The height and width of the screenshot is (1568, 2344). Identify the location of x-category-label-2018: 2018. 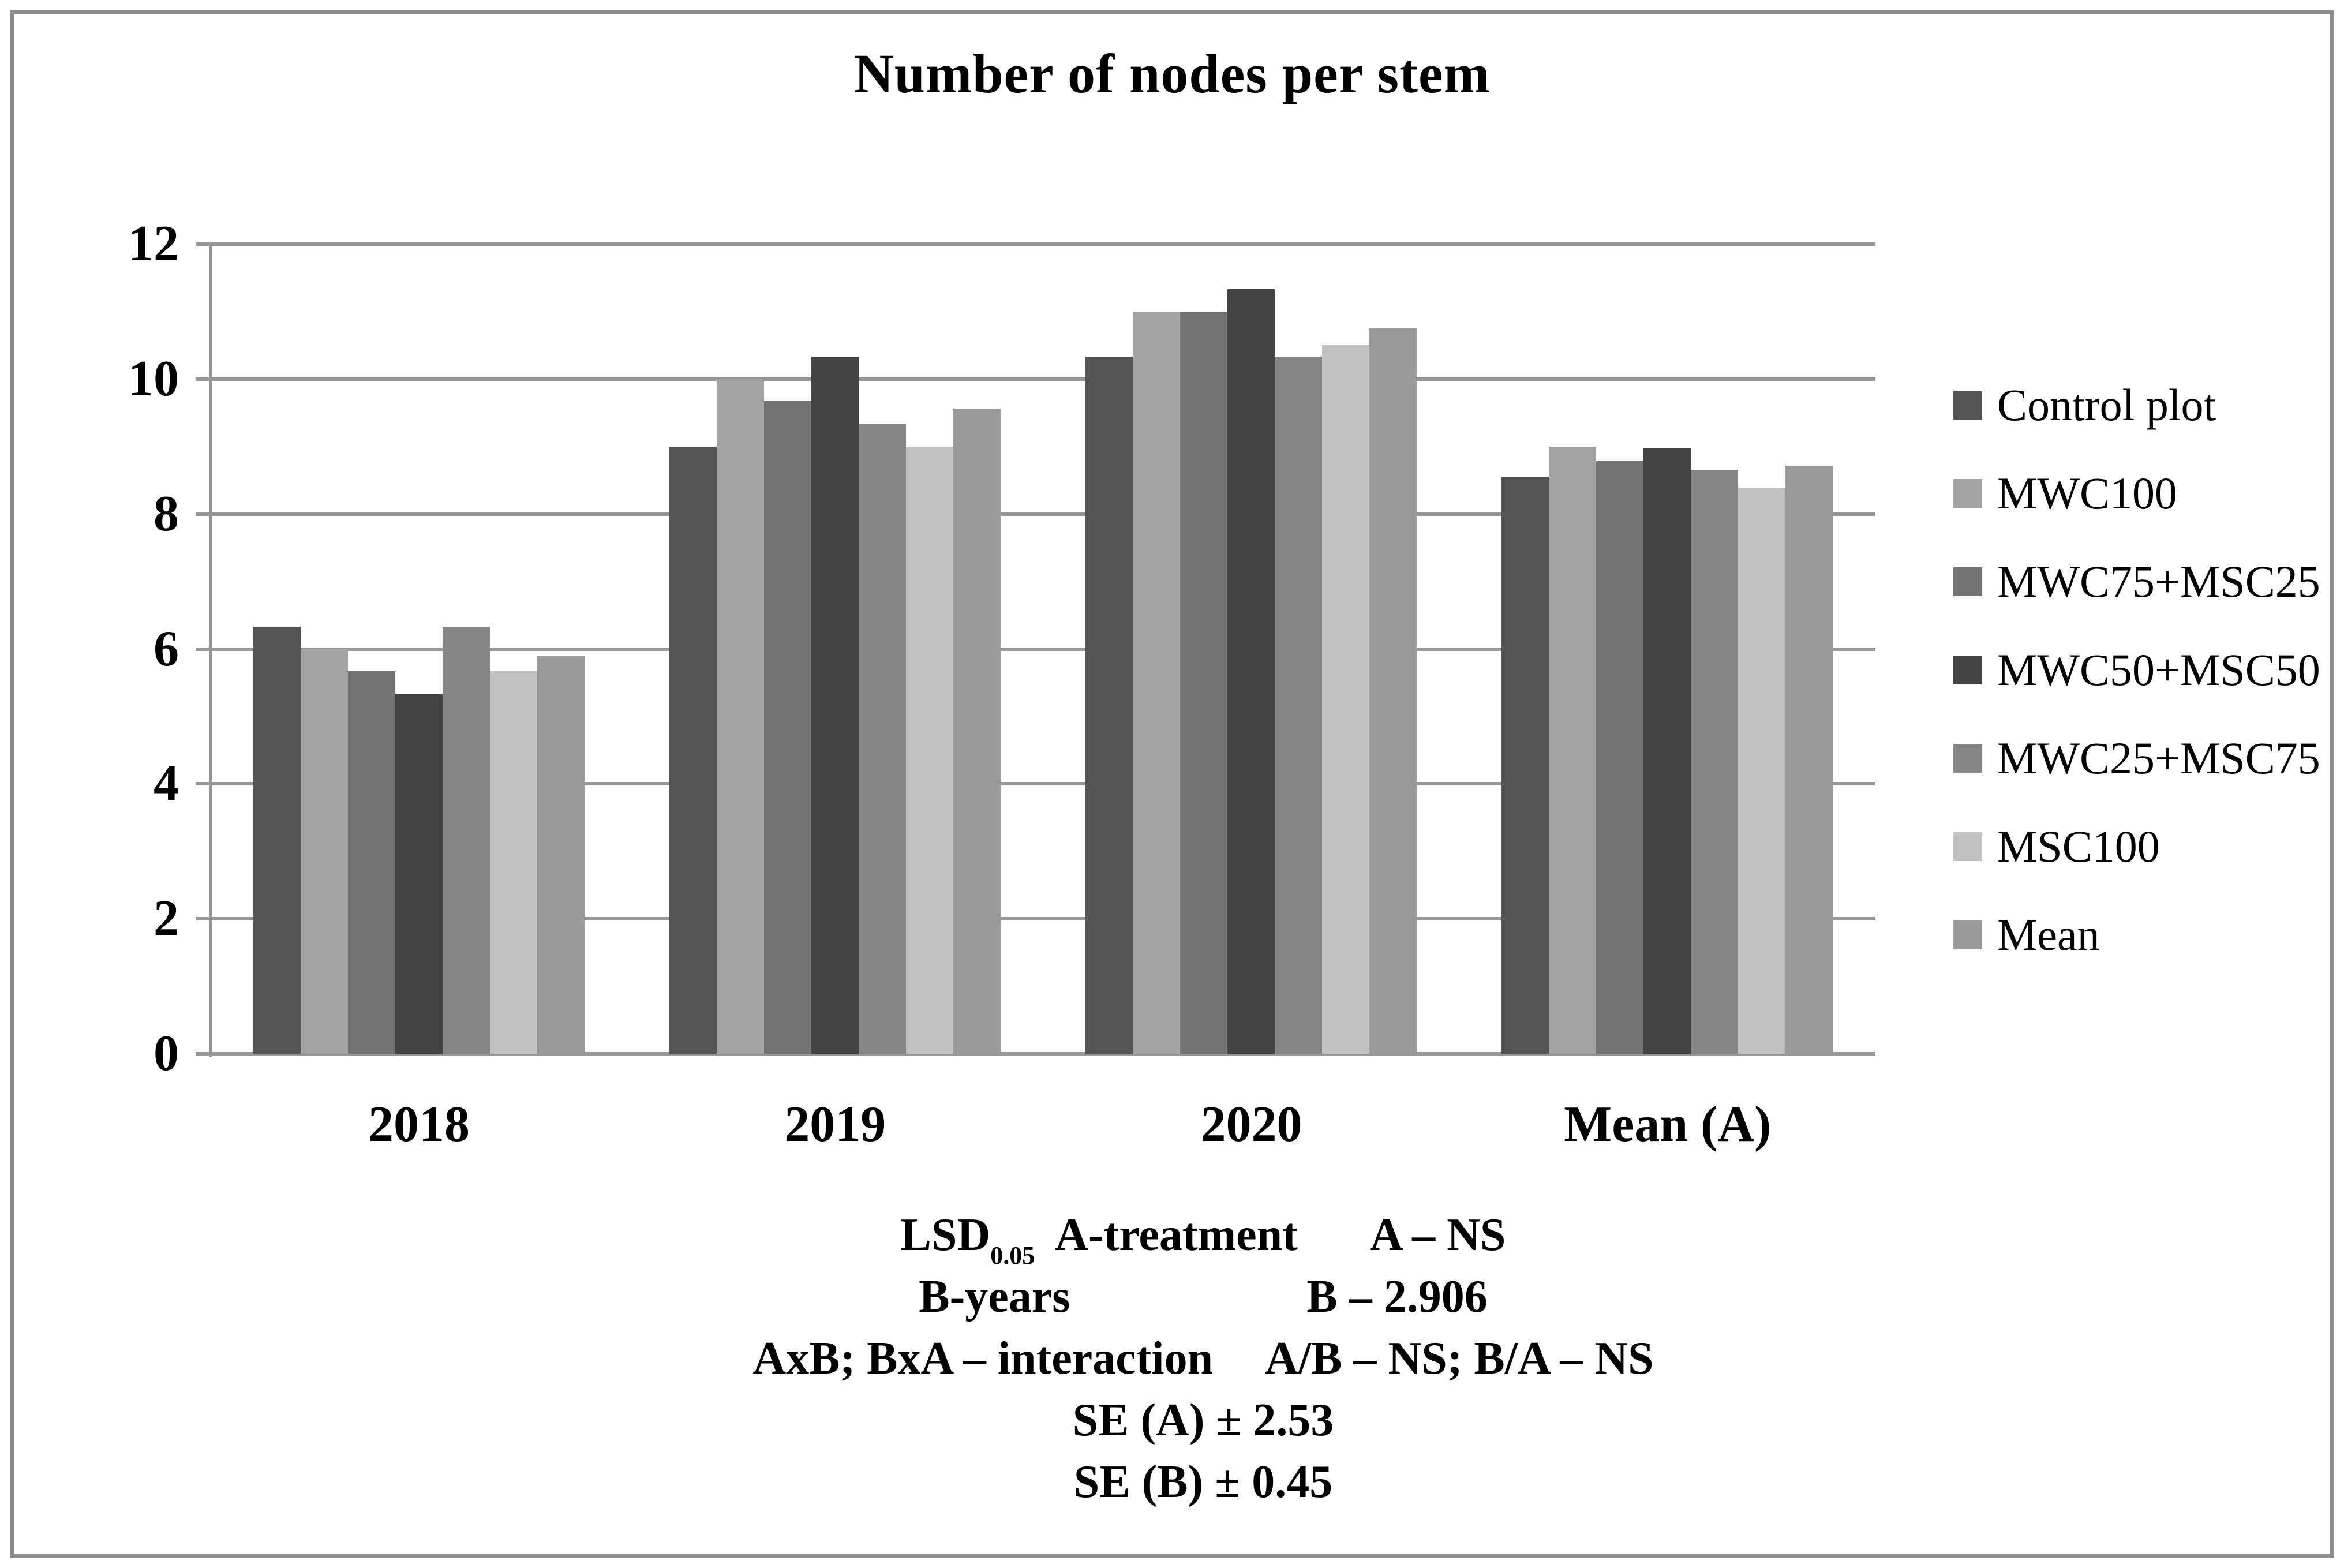
(419, 1124).